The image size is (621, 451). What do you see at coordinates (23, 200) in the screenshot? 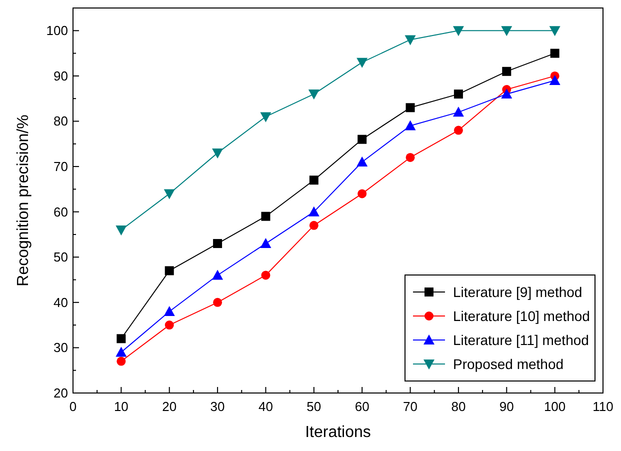
I see `y-axis-title: Recognition precision/%` at bounding box center [23, 200].